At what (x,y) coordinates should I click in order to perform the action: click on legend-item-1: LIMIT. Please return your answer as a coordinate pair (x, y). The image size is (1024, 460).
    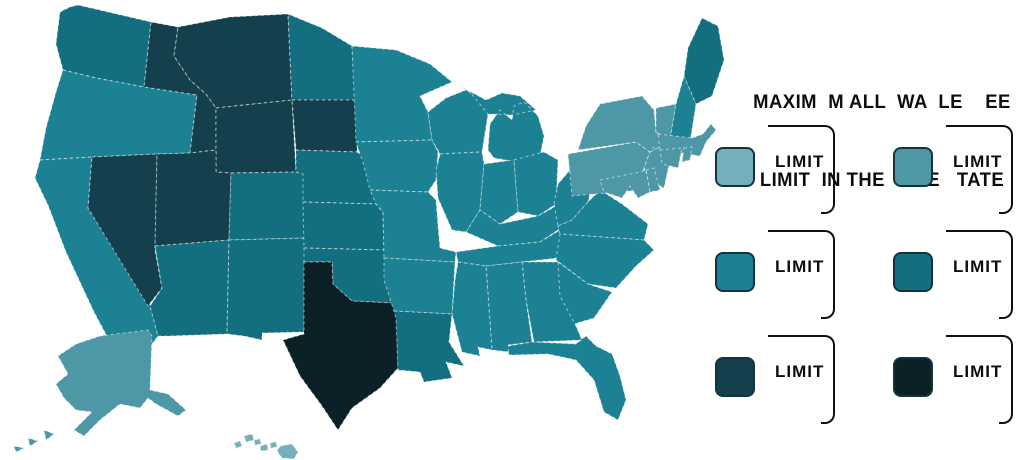
    Looking at the image, I should click on (775, 171).